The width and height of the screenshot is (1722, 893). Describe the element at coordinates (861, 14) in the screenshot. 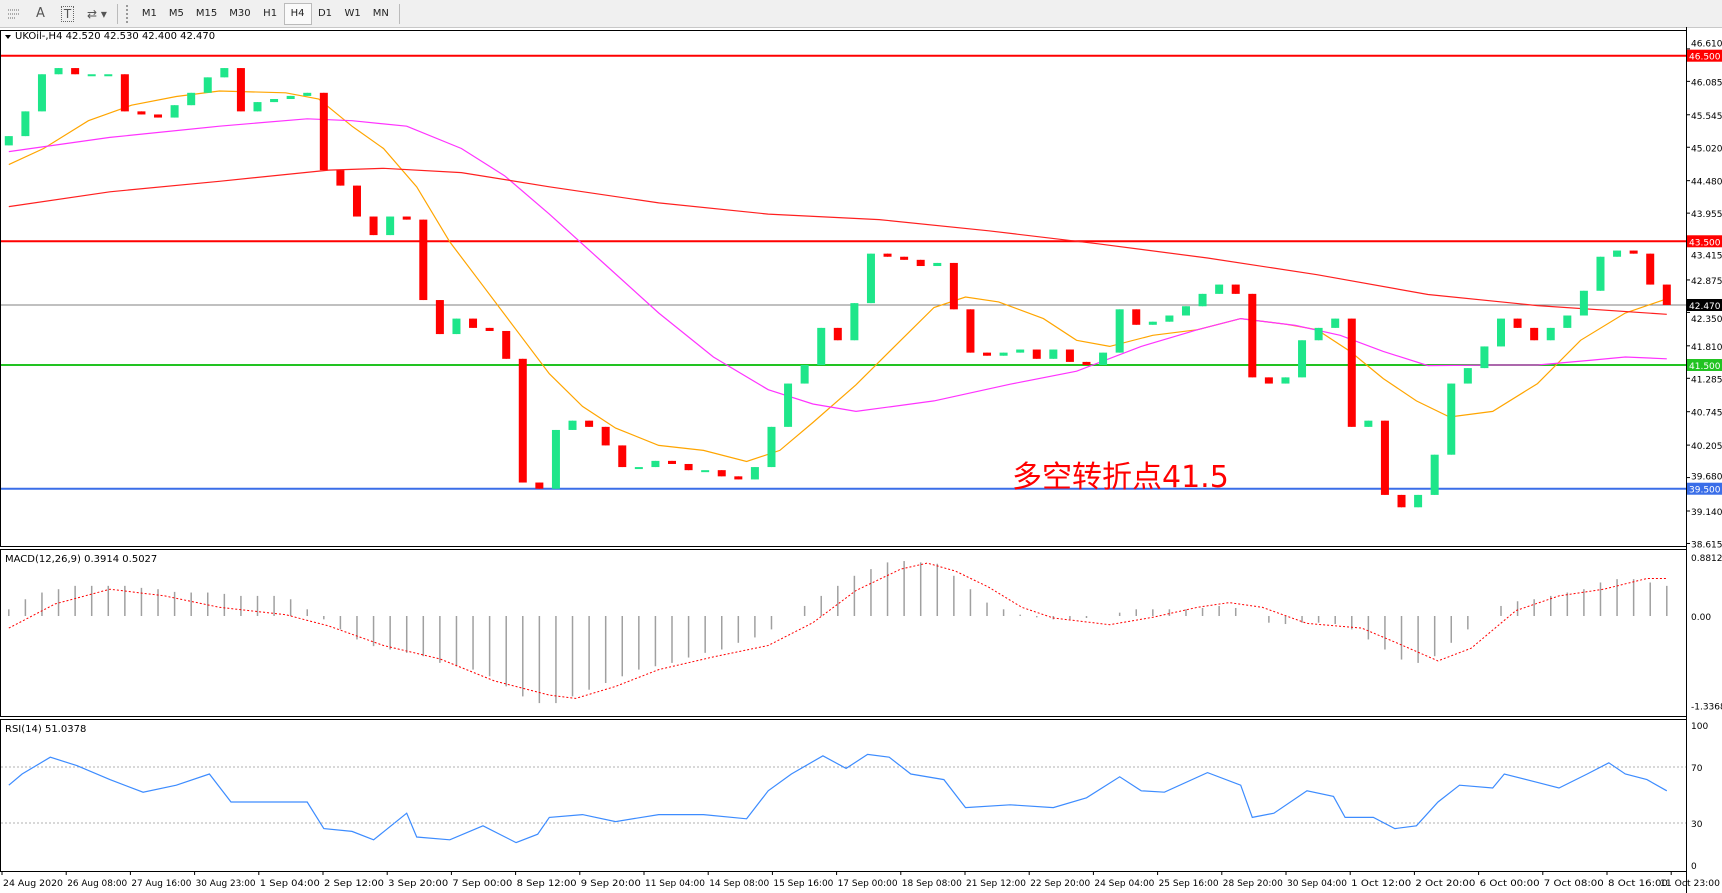

I see `toolbar: A T ⇄ ▾ M1 M5 M15 M30 H1 H4 D1 W1 MN` at that location.